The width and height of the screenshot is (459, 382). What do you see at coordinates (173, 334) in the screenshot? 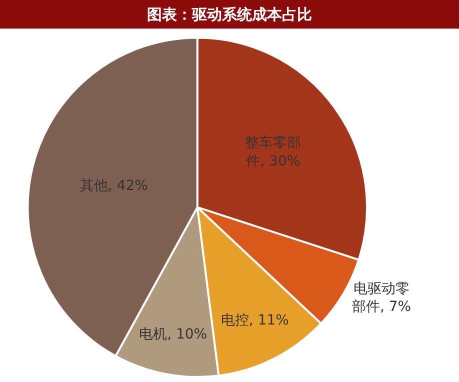
I see `slice-label: 电机, 10%` at bounding box center [173, 334].